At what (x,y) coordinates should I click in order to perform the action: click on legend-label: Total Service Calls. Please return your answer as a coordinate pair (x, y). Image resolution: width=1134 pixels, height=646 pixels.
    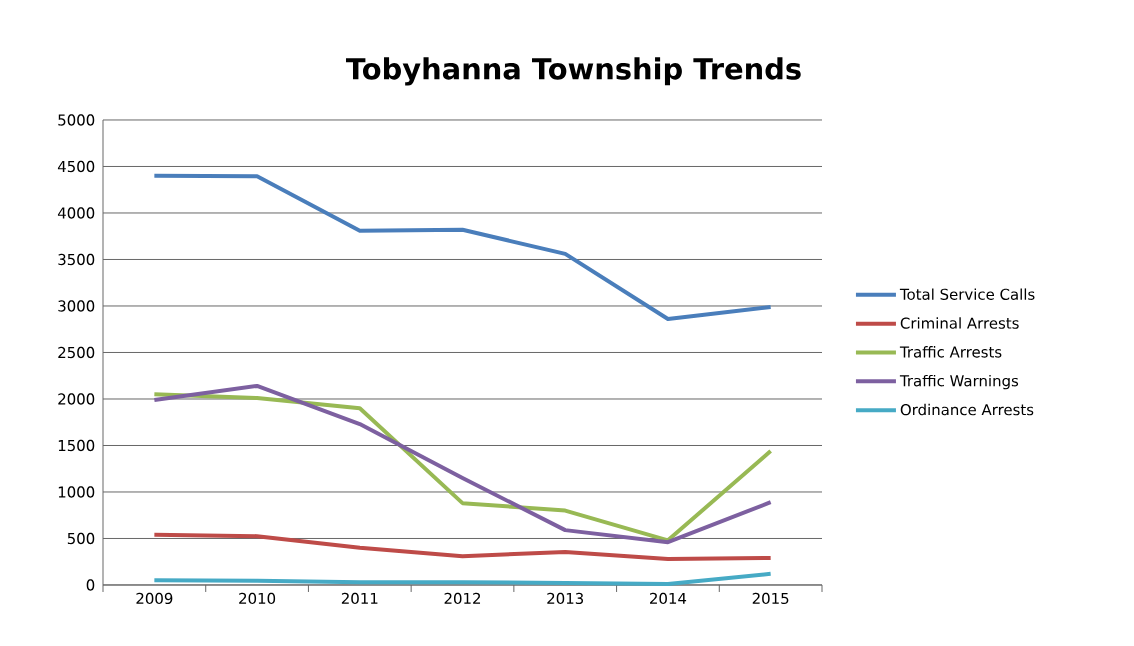
    Looking at the image, I should click on (967, 294).